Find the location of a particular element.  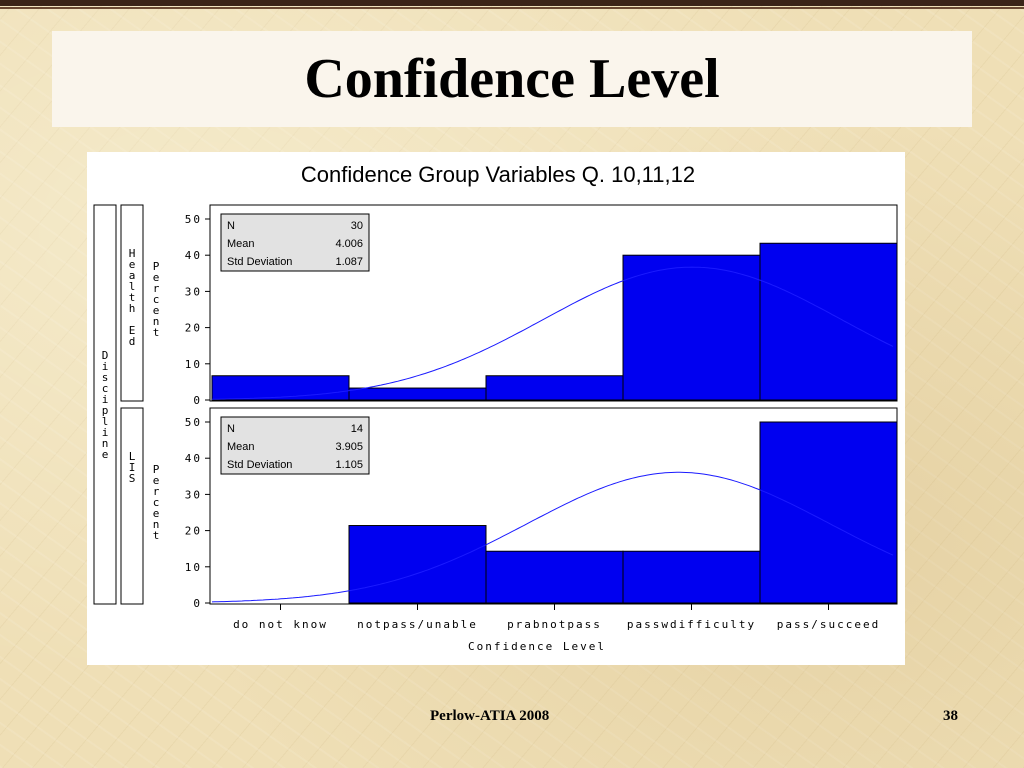

stats-value: 30 is located at coordinates (357, 226).